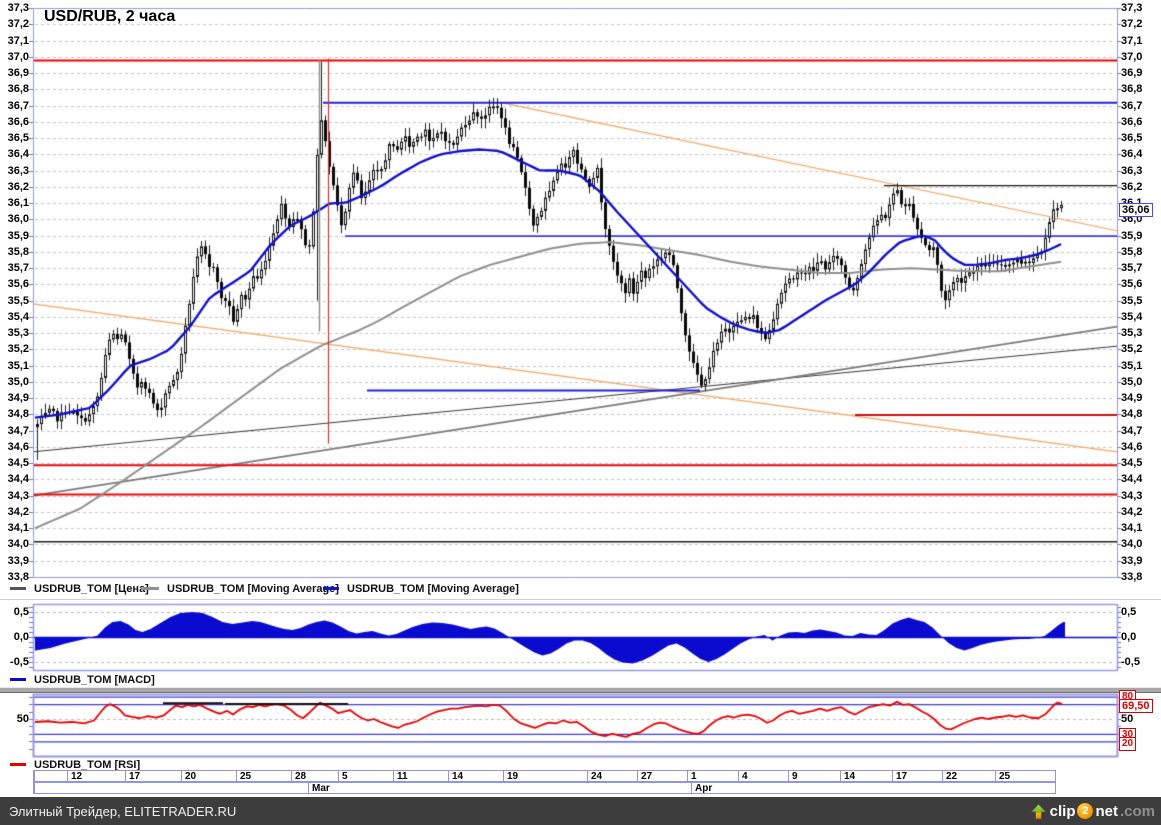  I want to click on clip2net-net: net, so click(1106, 811).